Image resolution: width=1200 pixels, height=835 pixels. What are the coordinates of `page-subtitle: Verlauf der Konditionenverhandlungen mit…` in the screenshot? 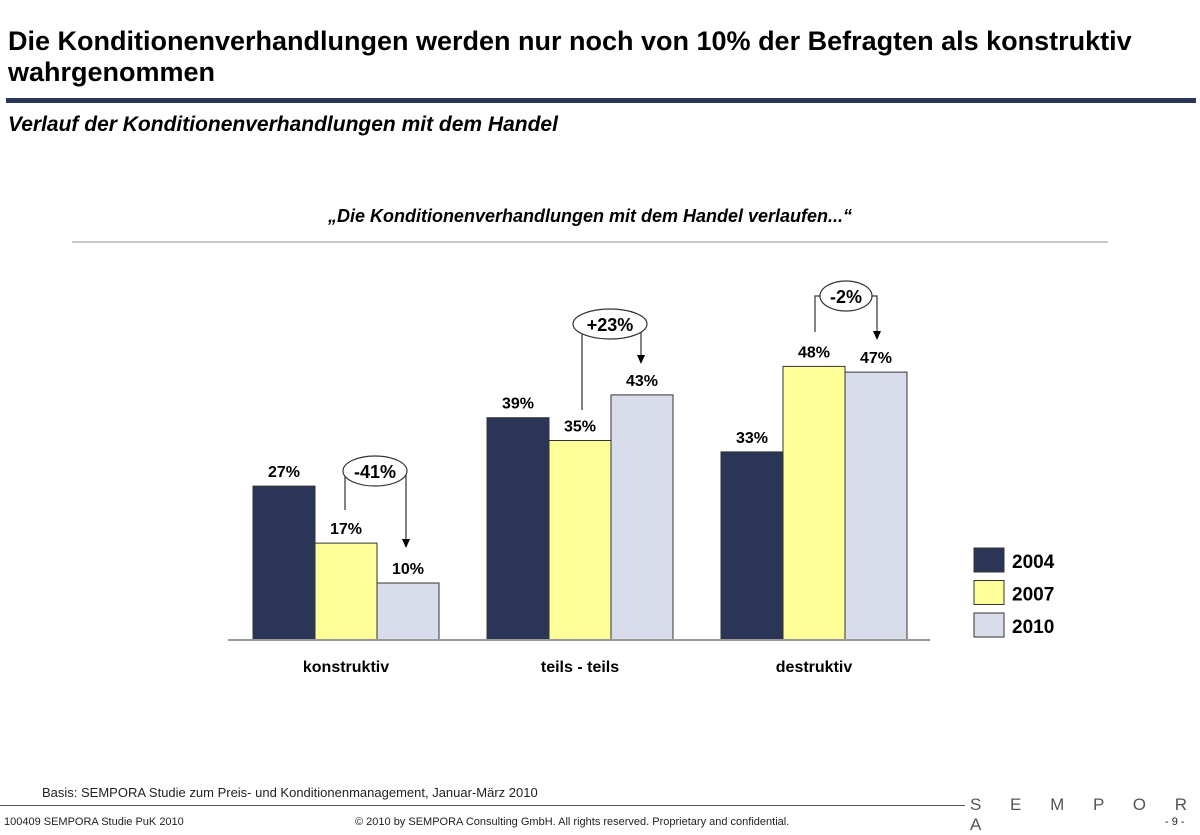 It's located at (283, 124).